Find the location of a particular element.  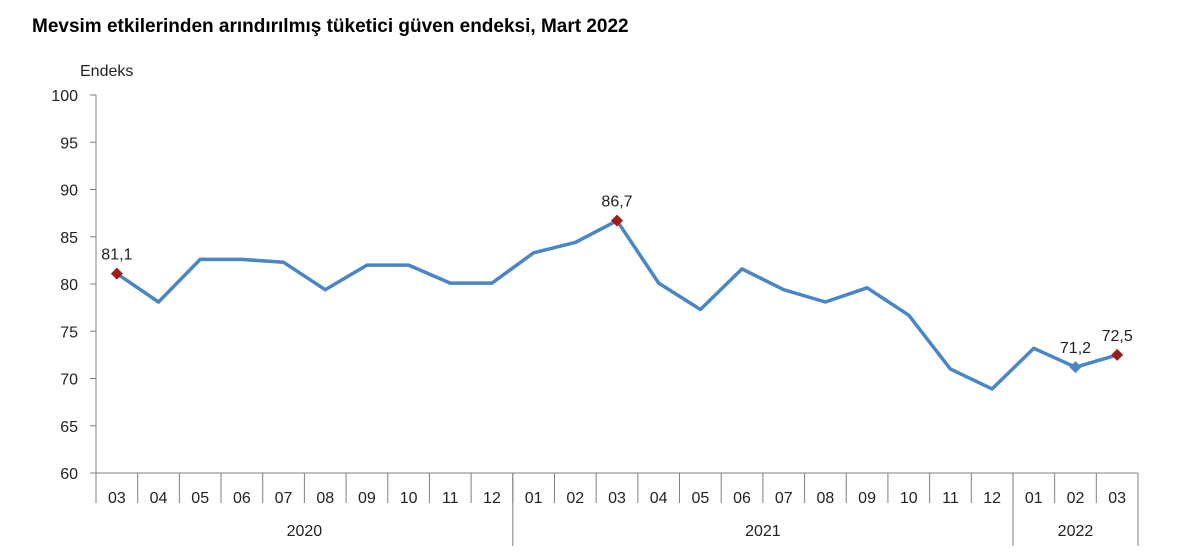

y-tick-label: 85 is located at coordinates (69, 238).